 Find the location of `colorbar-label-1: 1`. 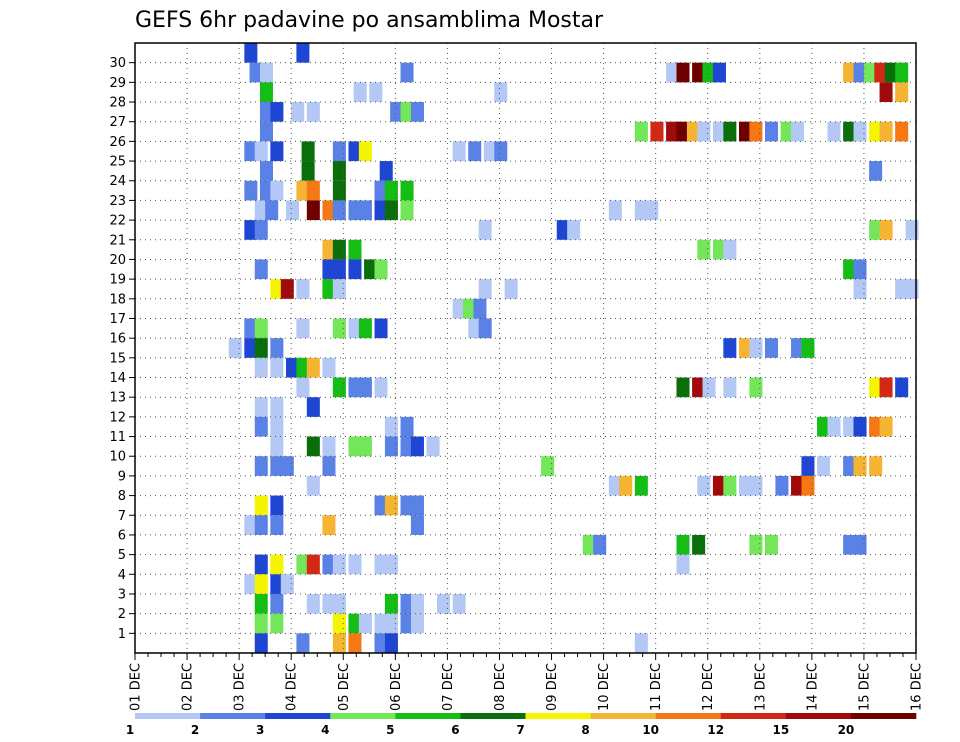

colorbar-label-1: 1 is located at coordinates (130, 730).